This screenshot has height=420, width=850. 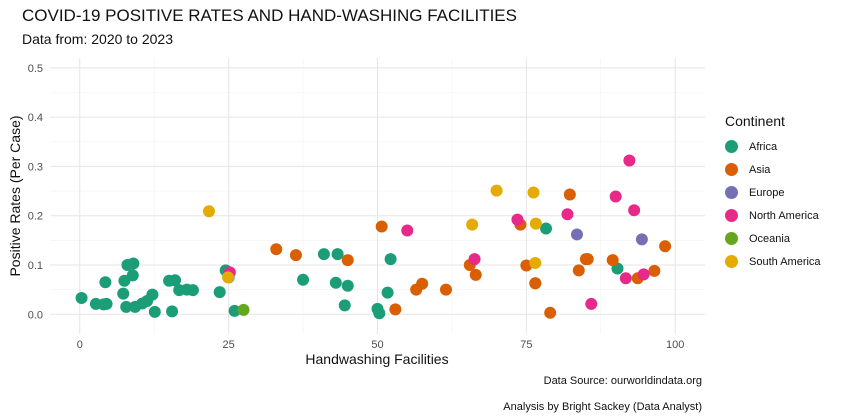 What do you see at coordinates (377, 345) in the screenshot?
I see `x-tick-label: 50` at bounding box center [377, 345].